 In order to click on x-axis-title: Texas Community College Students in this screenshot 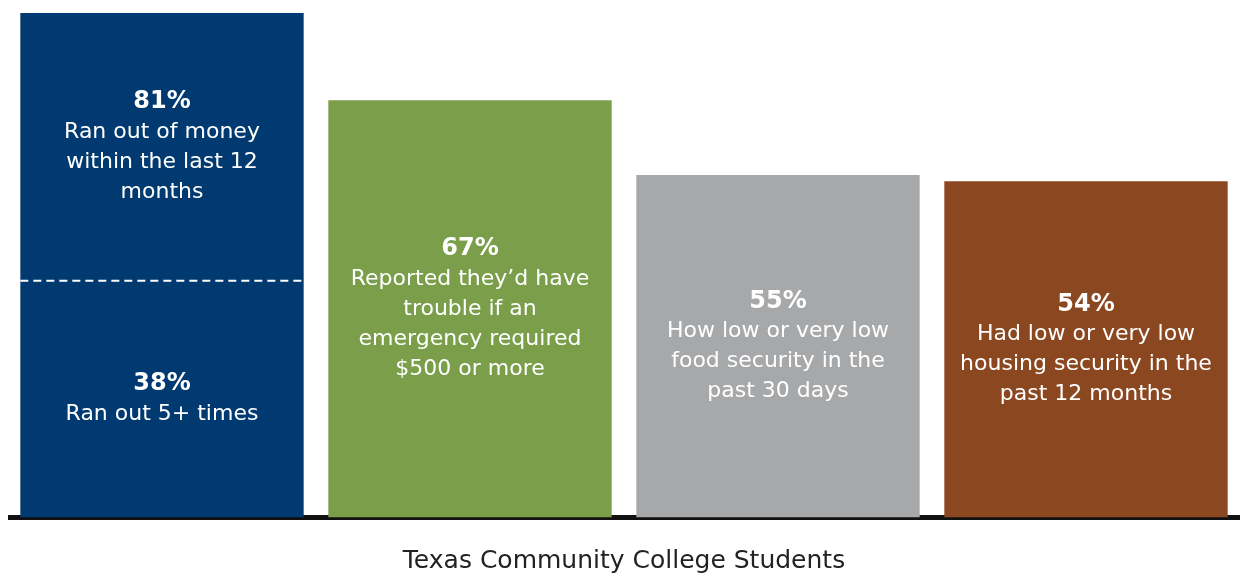, I will do `click(623, 559)`.